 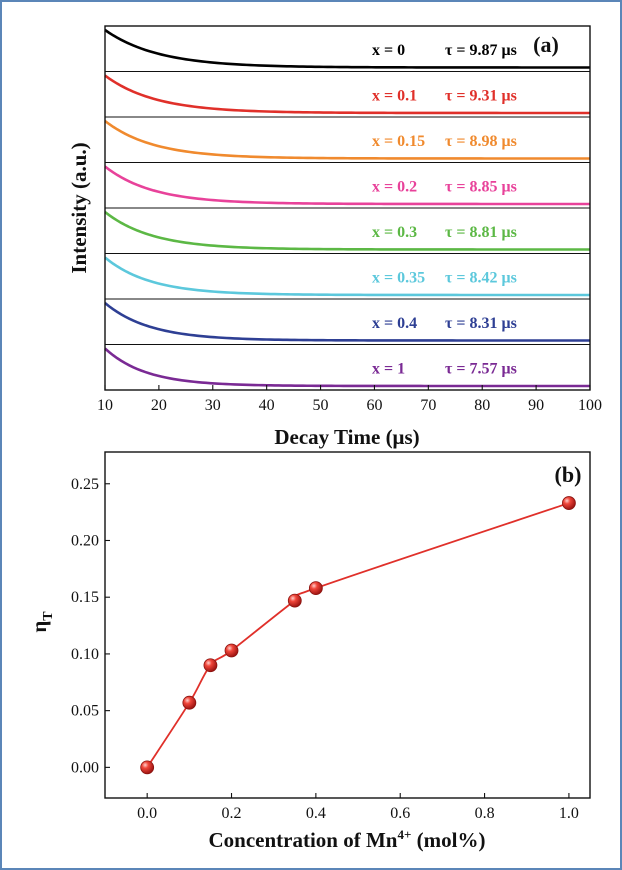 I want to click on series-x-label: x = 0.1, so click(x=394, y=95).